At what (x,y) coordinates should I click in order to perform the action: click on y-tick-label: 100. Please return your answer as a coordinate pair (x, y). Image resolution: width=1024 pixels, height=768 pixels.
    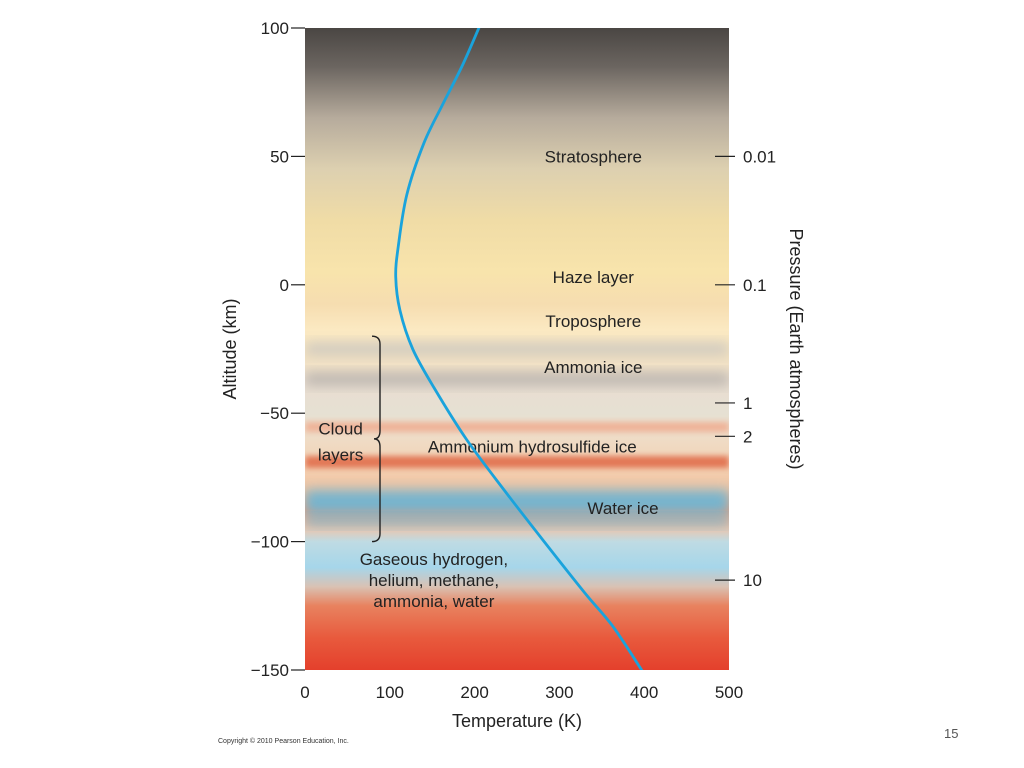
    Looking at the image, I should click on (275, 28).